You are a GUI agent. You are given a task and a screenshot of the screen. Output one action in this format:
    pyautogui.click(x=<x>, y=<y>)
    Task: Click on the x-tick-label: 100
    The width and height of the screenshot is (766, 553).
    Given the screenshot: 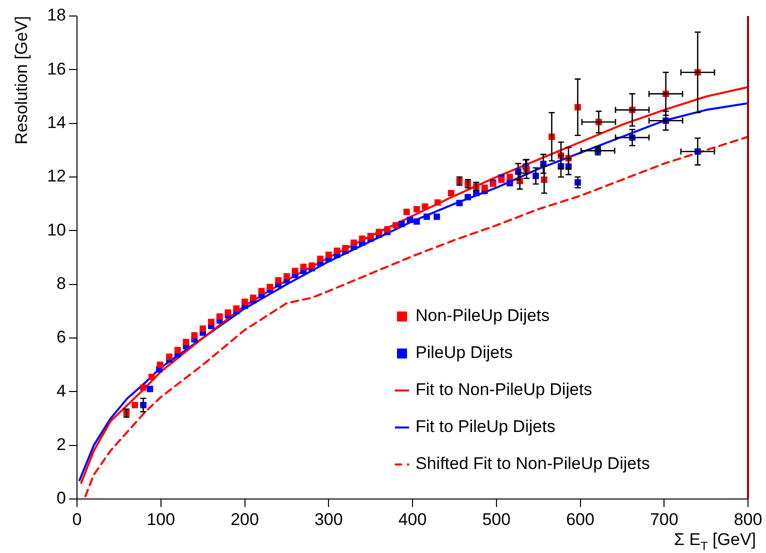 What is the action you would take?
    pyautogui.click(x=161, y=519)
    